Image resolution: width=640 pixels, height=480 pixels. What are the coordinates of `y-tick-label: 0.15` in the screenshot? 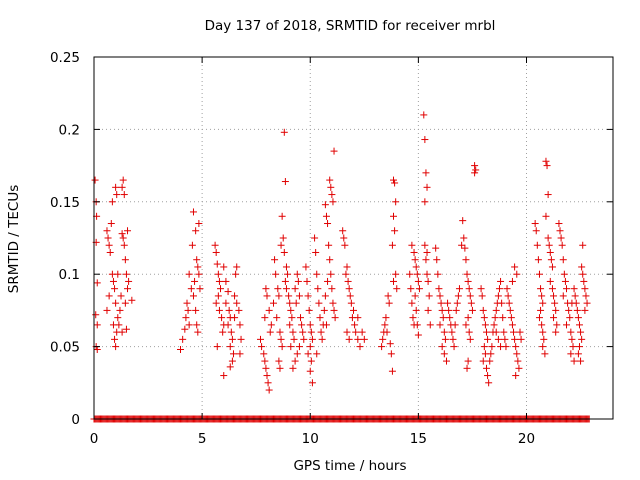 It's located at (65, 203).